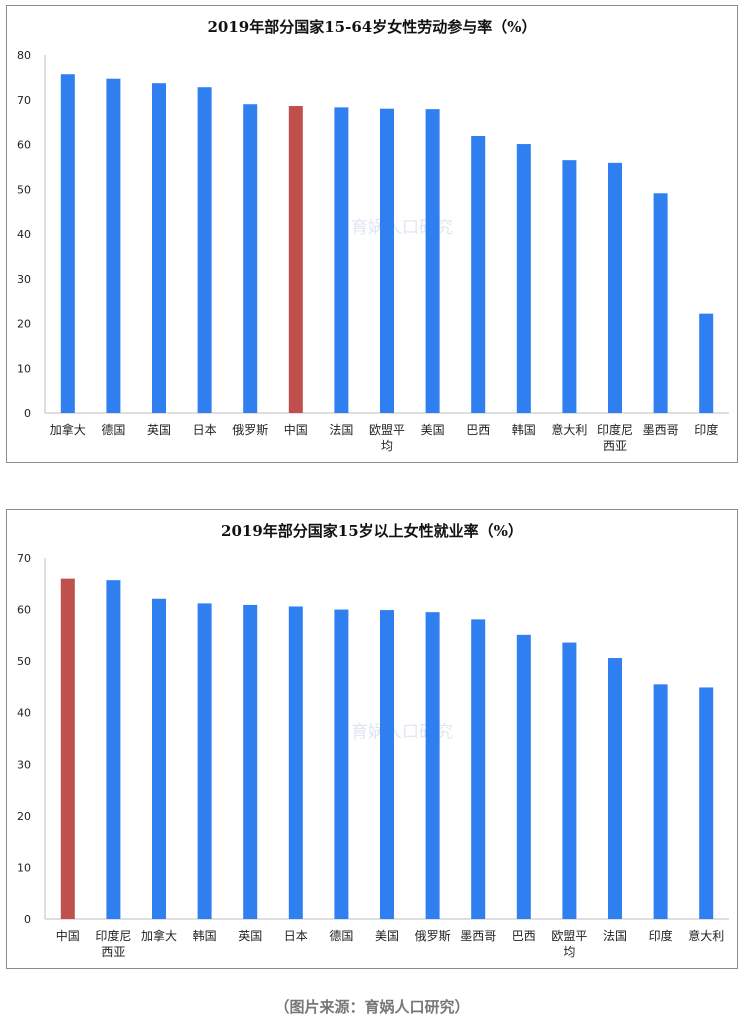 This screenshot has height=1024, width=744. I want to click on y-tick-label: 80, so click(24, 55).